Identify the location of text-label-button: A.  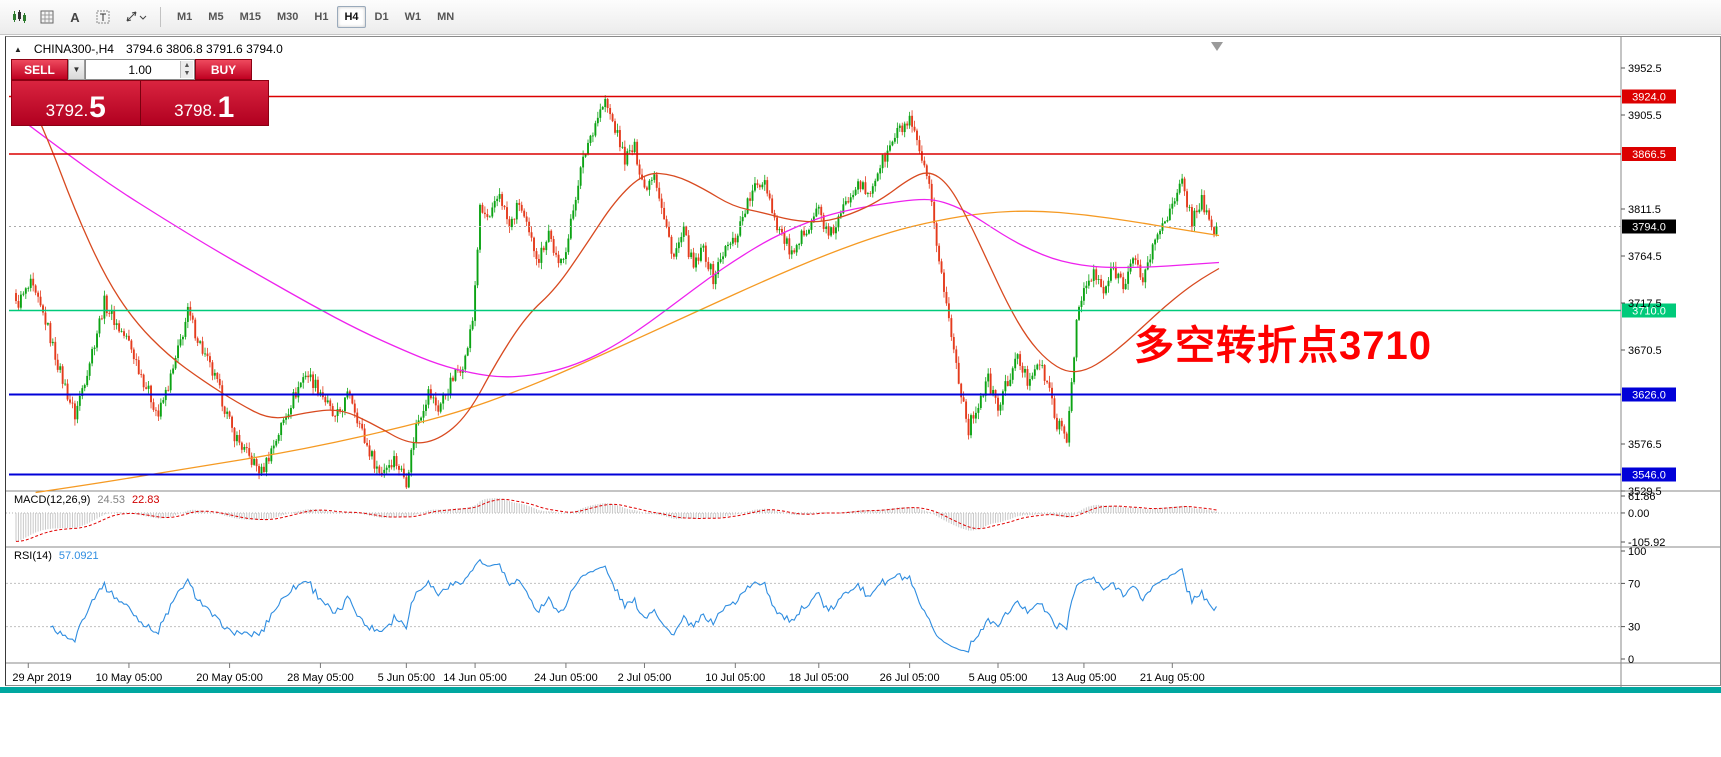
(75, 17).